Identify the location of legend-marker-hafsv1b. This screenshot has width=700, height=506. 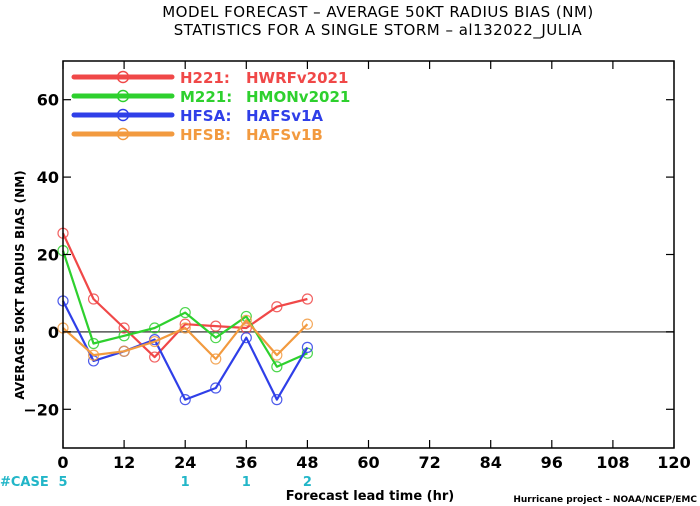
(123, 134).